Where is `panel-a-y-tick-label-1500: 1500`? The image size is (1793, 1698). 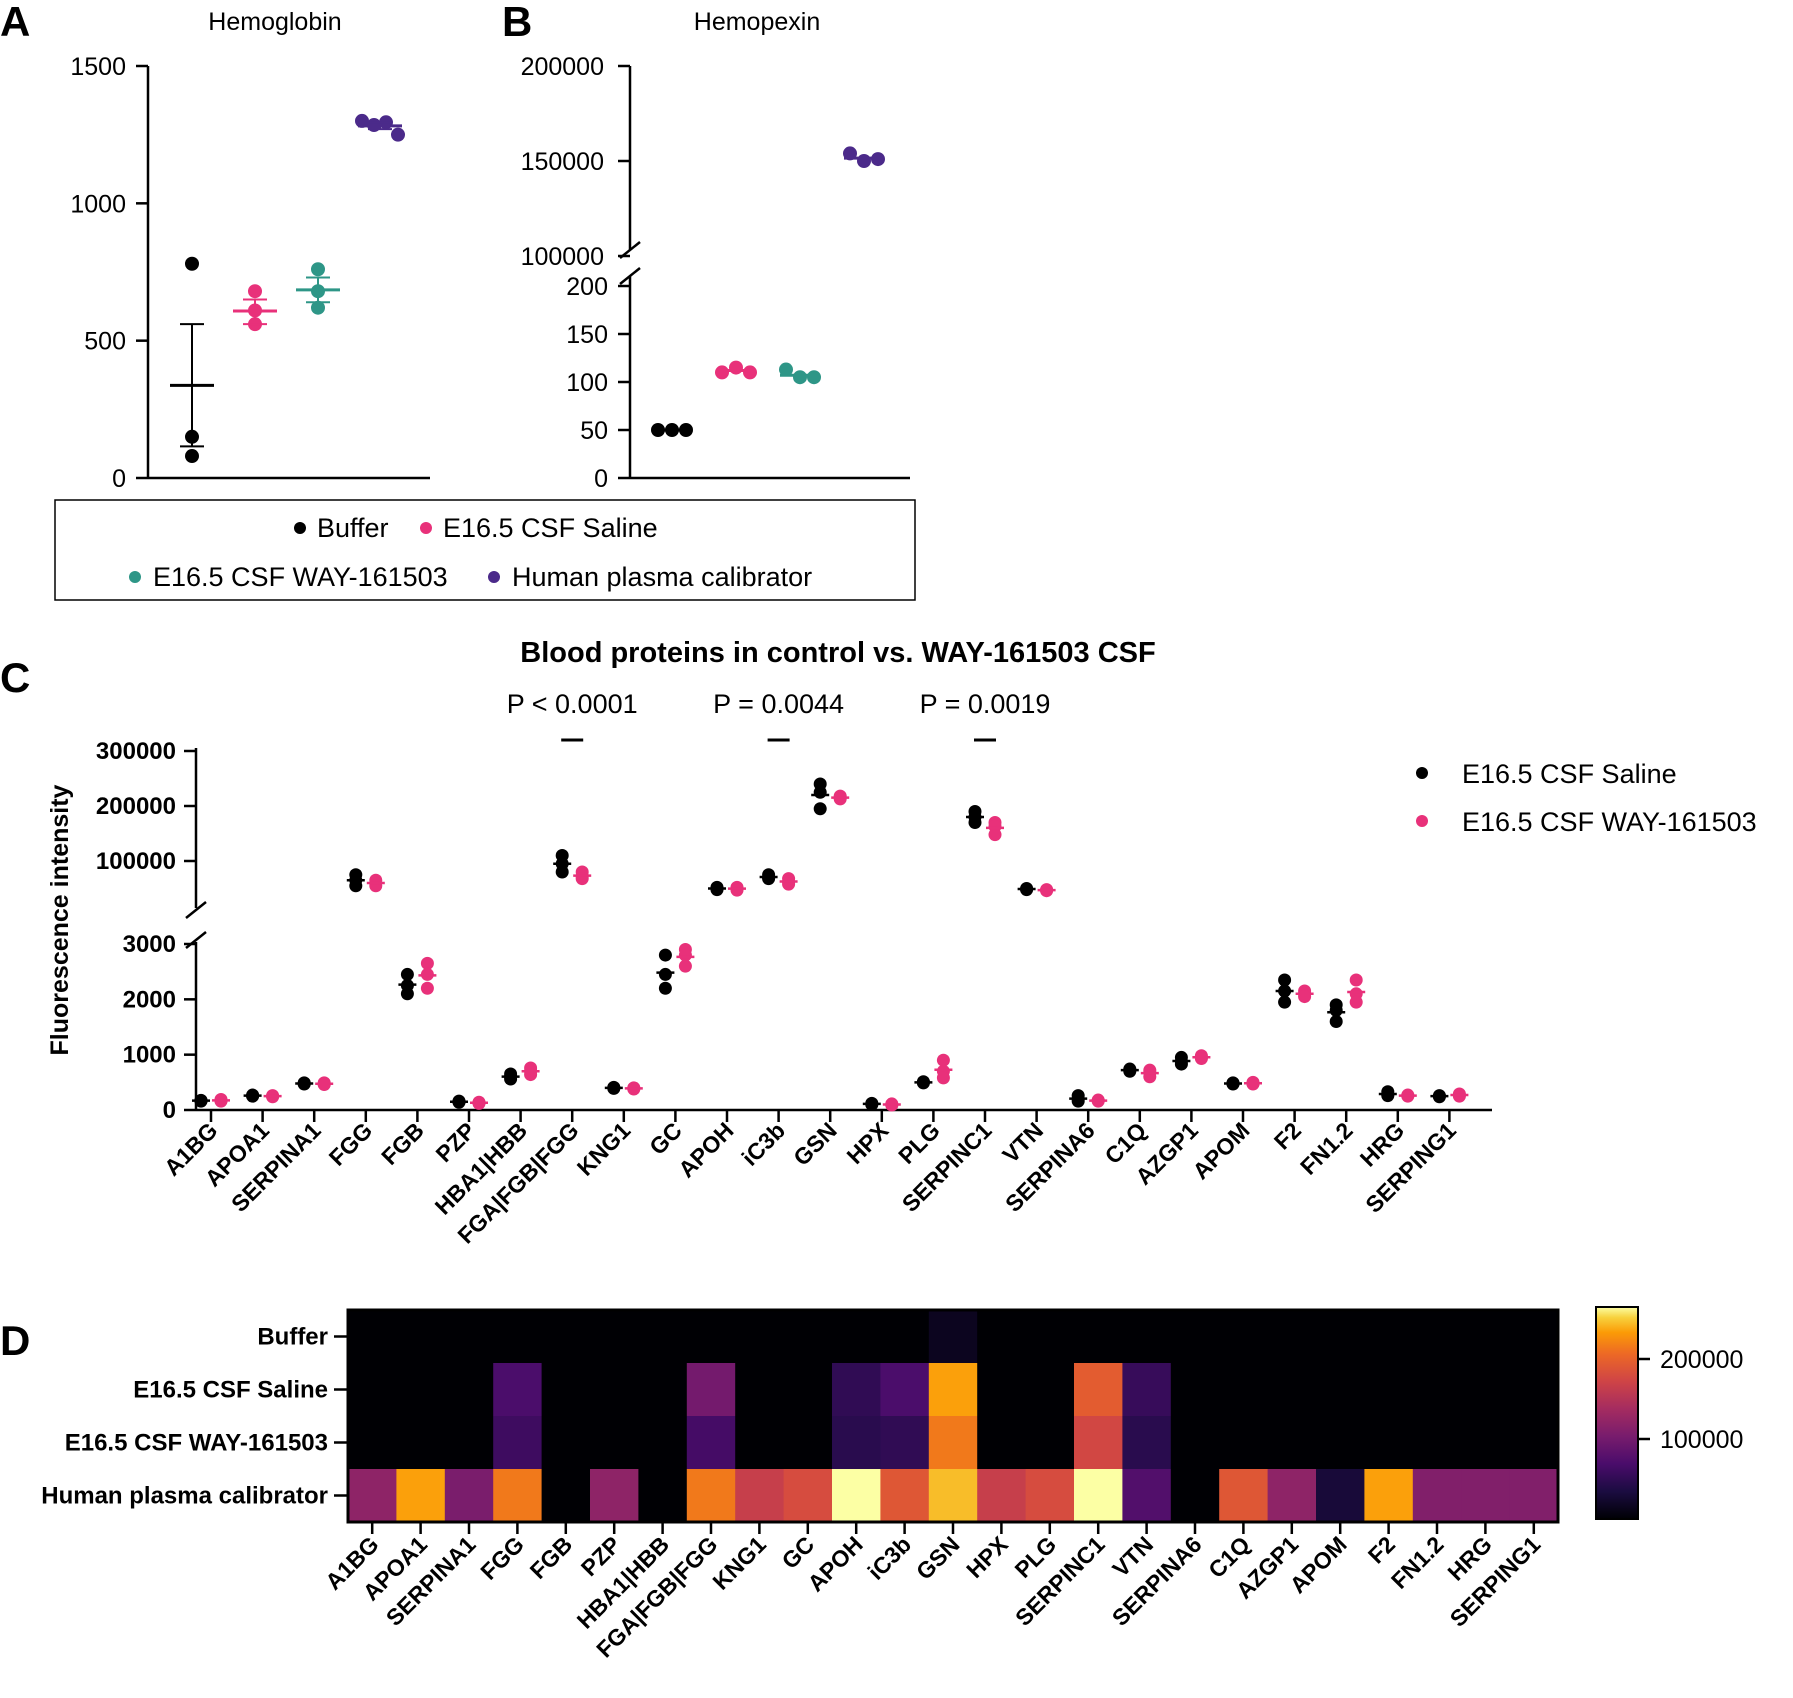
panel-a-y-tick-label-1500: 1500 is located at coordinates (98, 67).